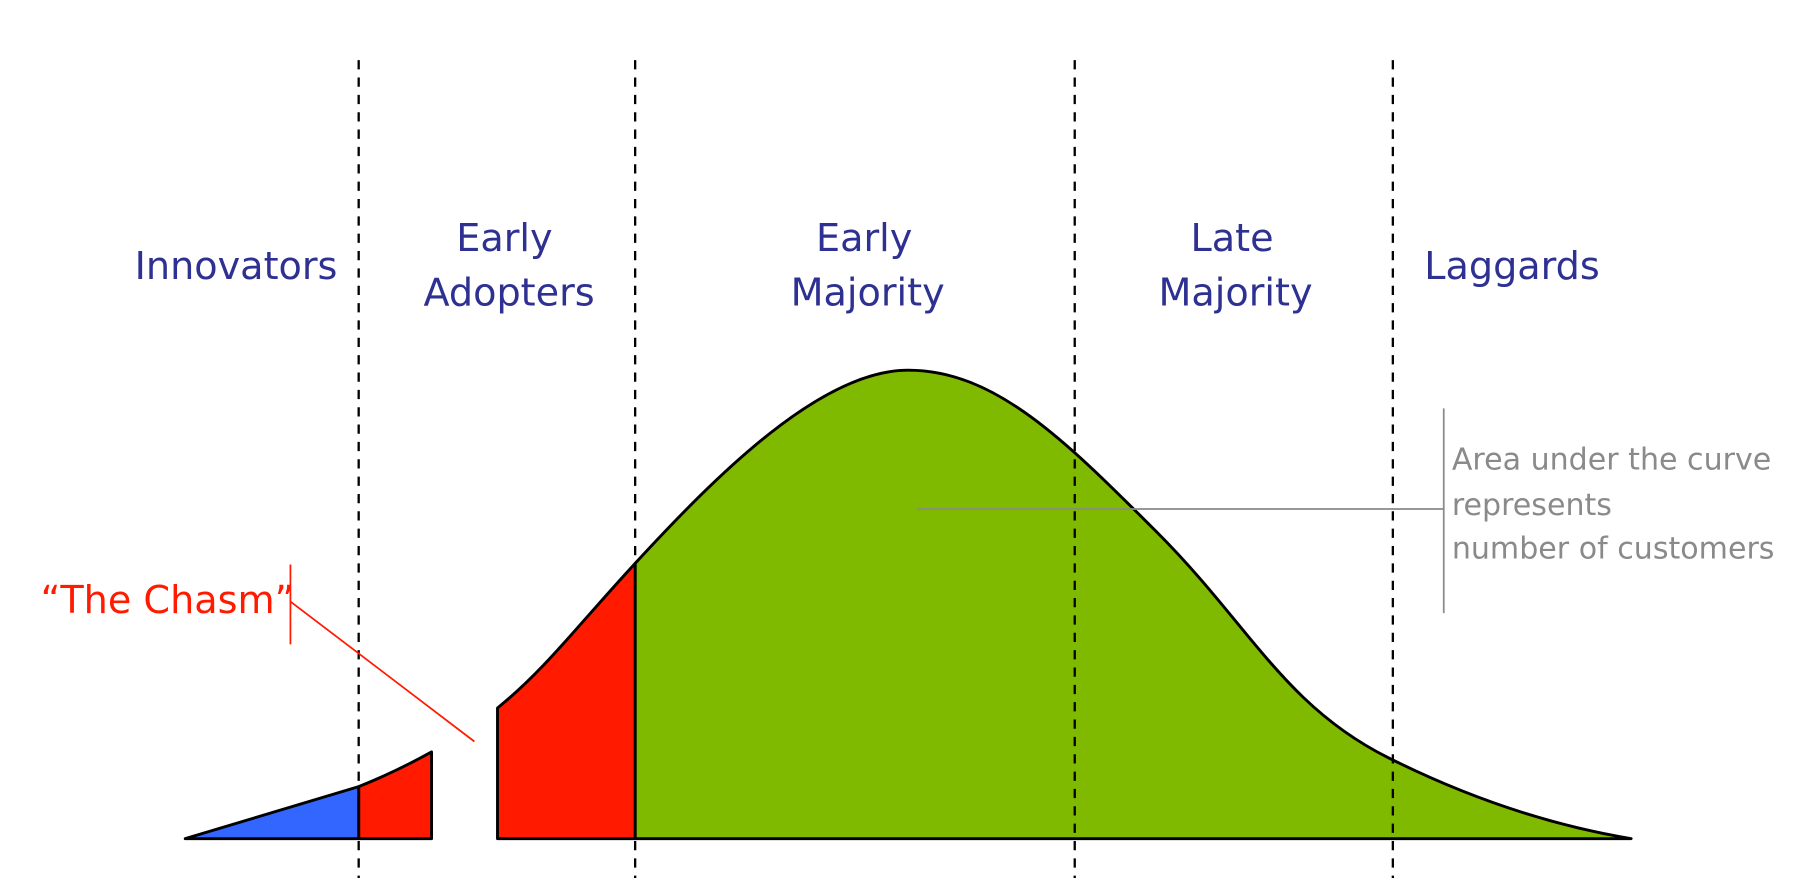 This screenshot has height=878, width=1814. Describe the element at coordinates (1512, 267) in the screenshot. I see `segment-label: Laggards` at that location.